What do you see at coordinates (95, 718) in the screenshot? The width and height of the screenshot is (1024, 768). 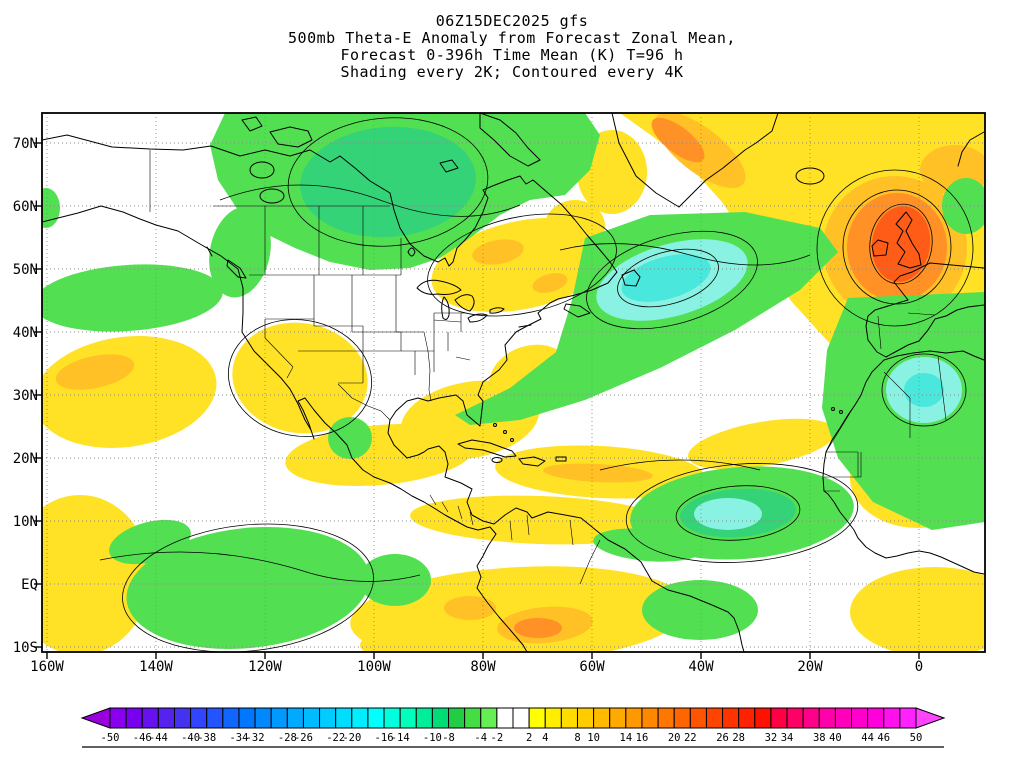 I see `colorbar-arrow-left` at bounding box center [95, 718].